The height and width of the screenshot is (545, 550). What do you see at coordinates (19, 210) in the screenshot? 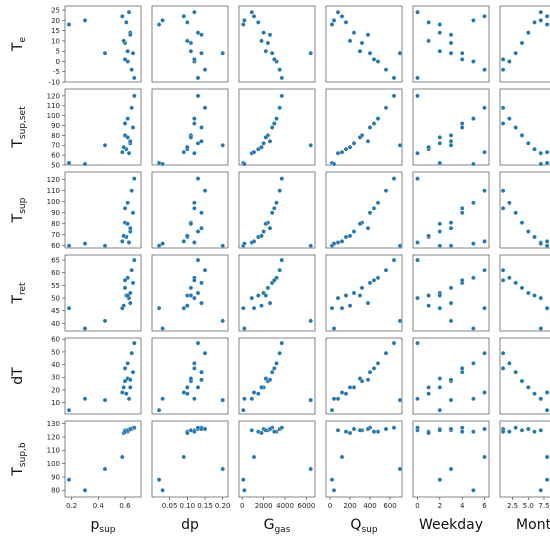
I see `y-axis-label-Tsup: Tsup` at bounding box center [19, 210].